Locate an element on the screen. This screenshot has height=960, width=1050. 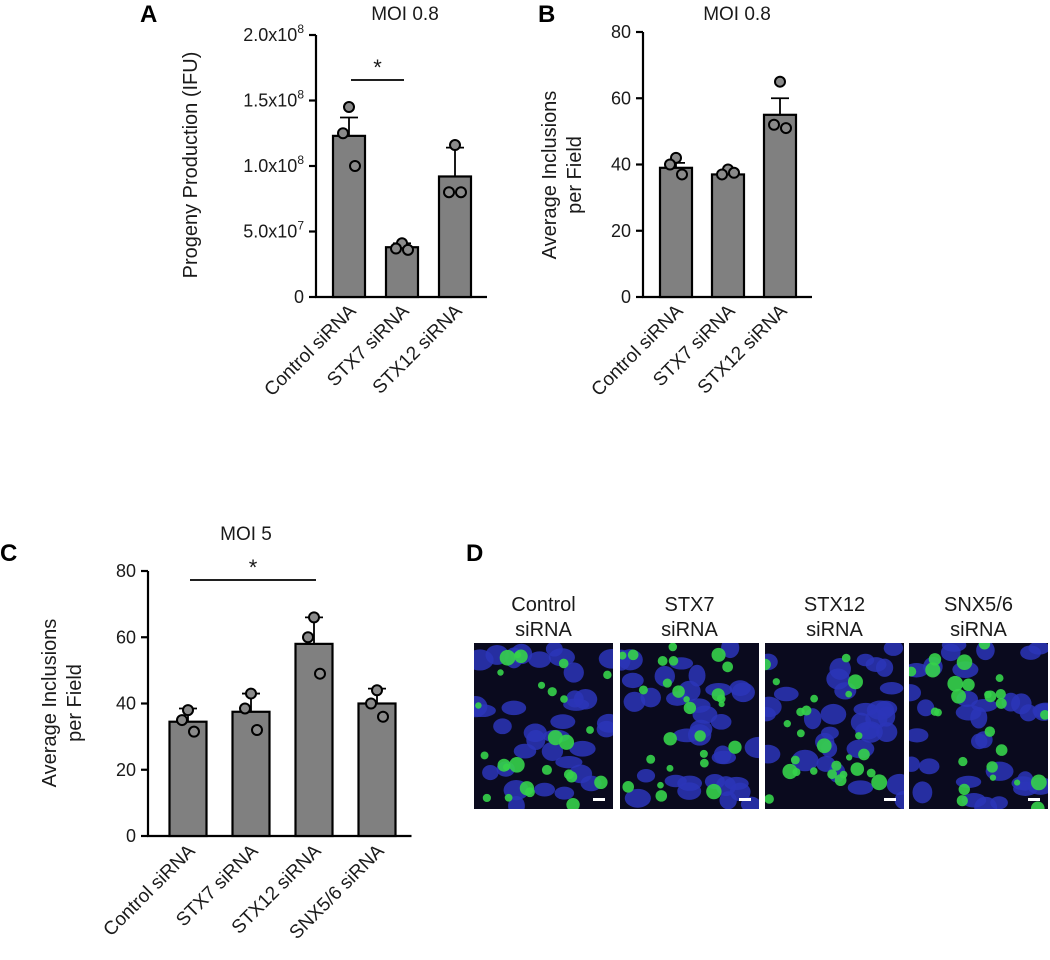
panel-letter-a: A is located at coordinates (148, 14).